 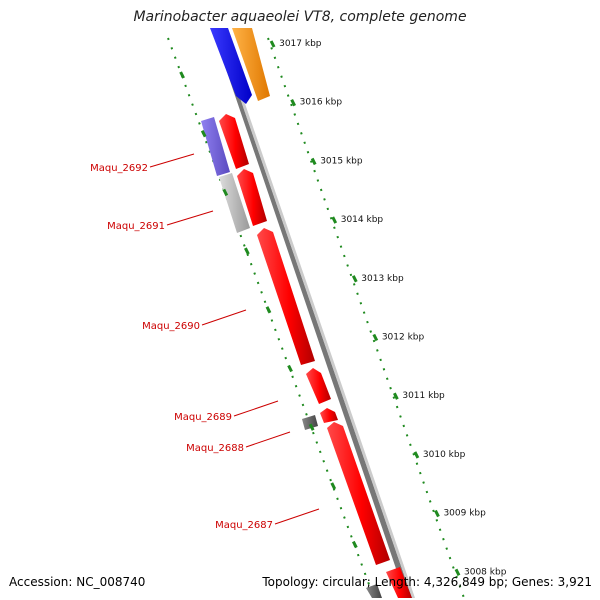 What do you see at coordinates (77, 582) in the screenshot?
I see `accession-text: Accession: NC_008740` at bounding box center [77, 582].